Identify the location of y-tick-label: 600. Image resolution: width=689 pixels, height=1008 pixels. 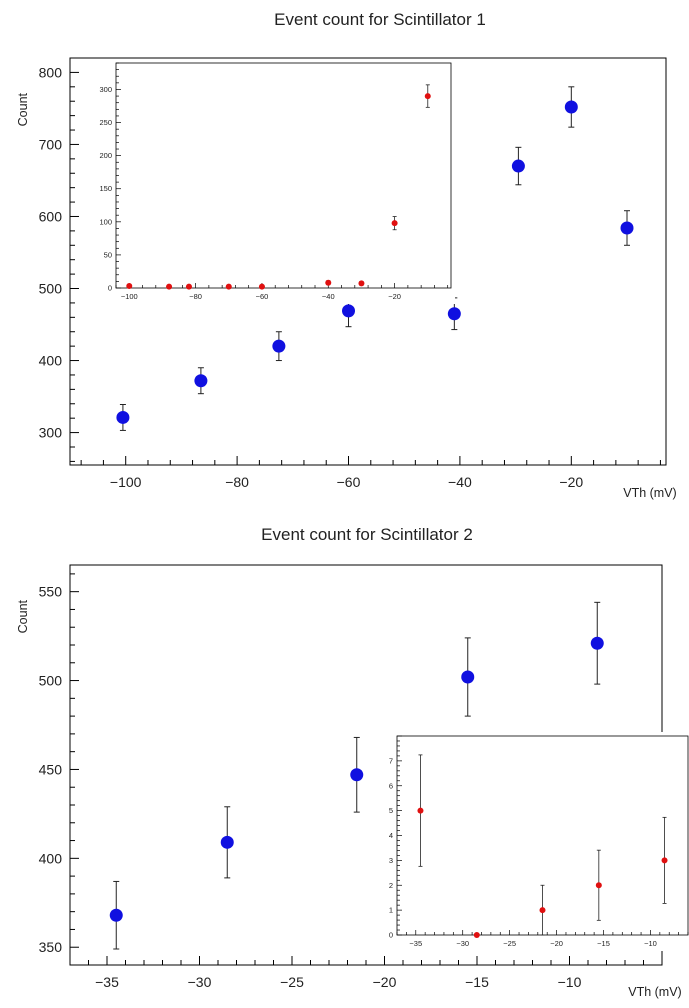
(51, 216).